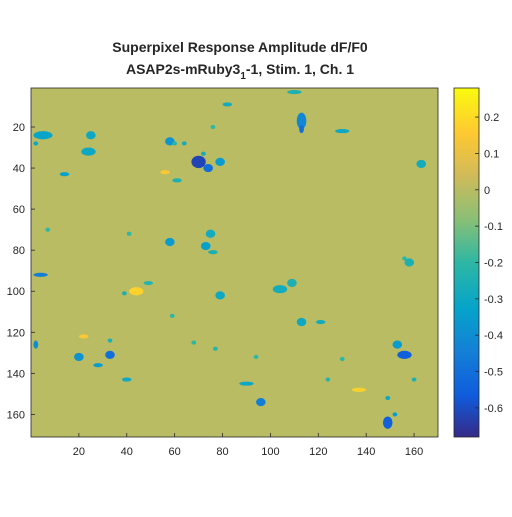 The width and height of the screenshot is (512, 517). What do you see at coordinates (19, 251) in the screenshot?
I see `y-tick-label: 80` at bounding box center [19, 251].